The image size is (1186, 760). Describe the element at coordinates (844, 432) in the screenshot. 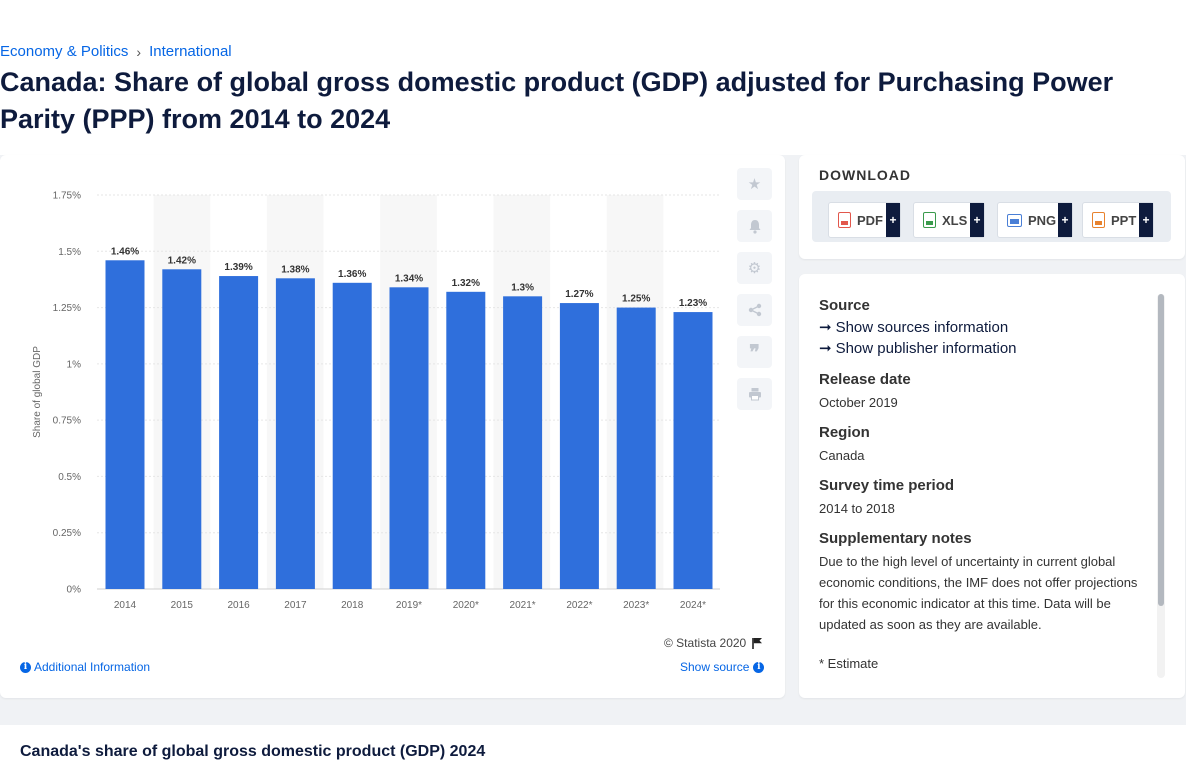

I see `region-heading: Region` at that location.